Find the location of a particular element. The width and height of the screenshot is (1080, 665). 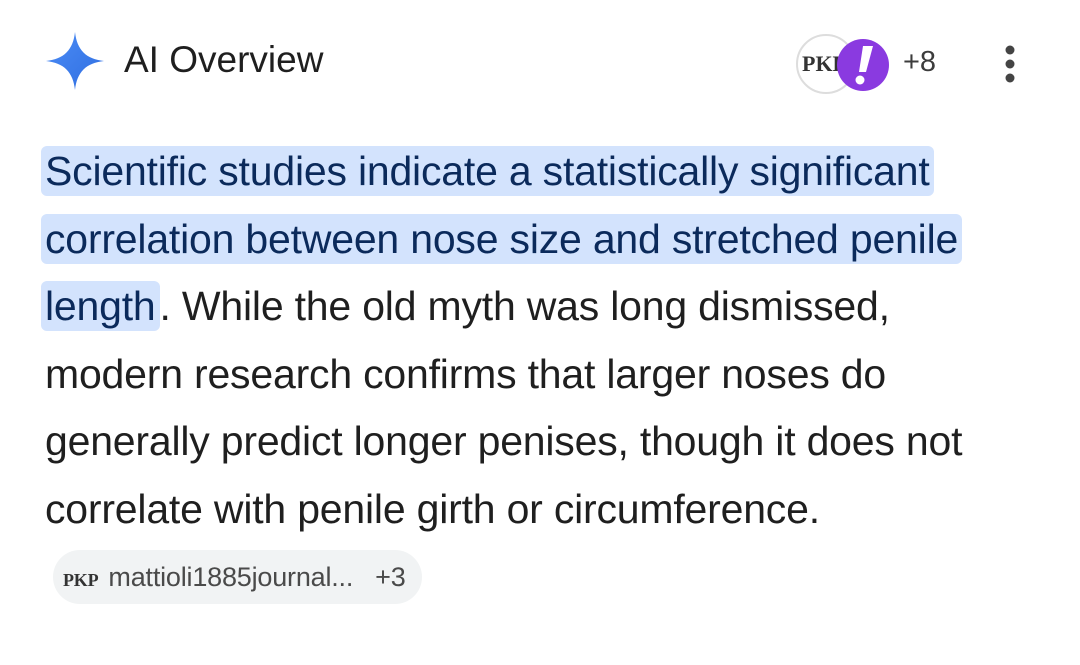

sparkle-icon is located at coordinates (75, 61).